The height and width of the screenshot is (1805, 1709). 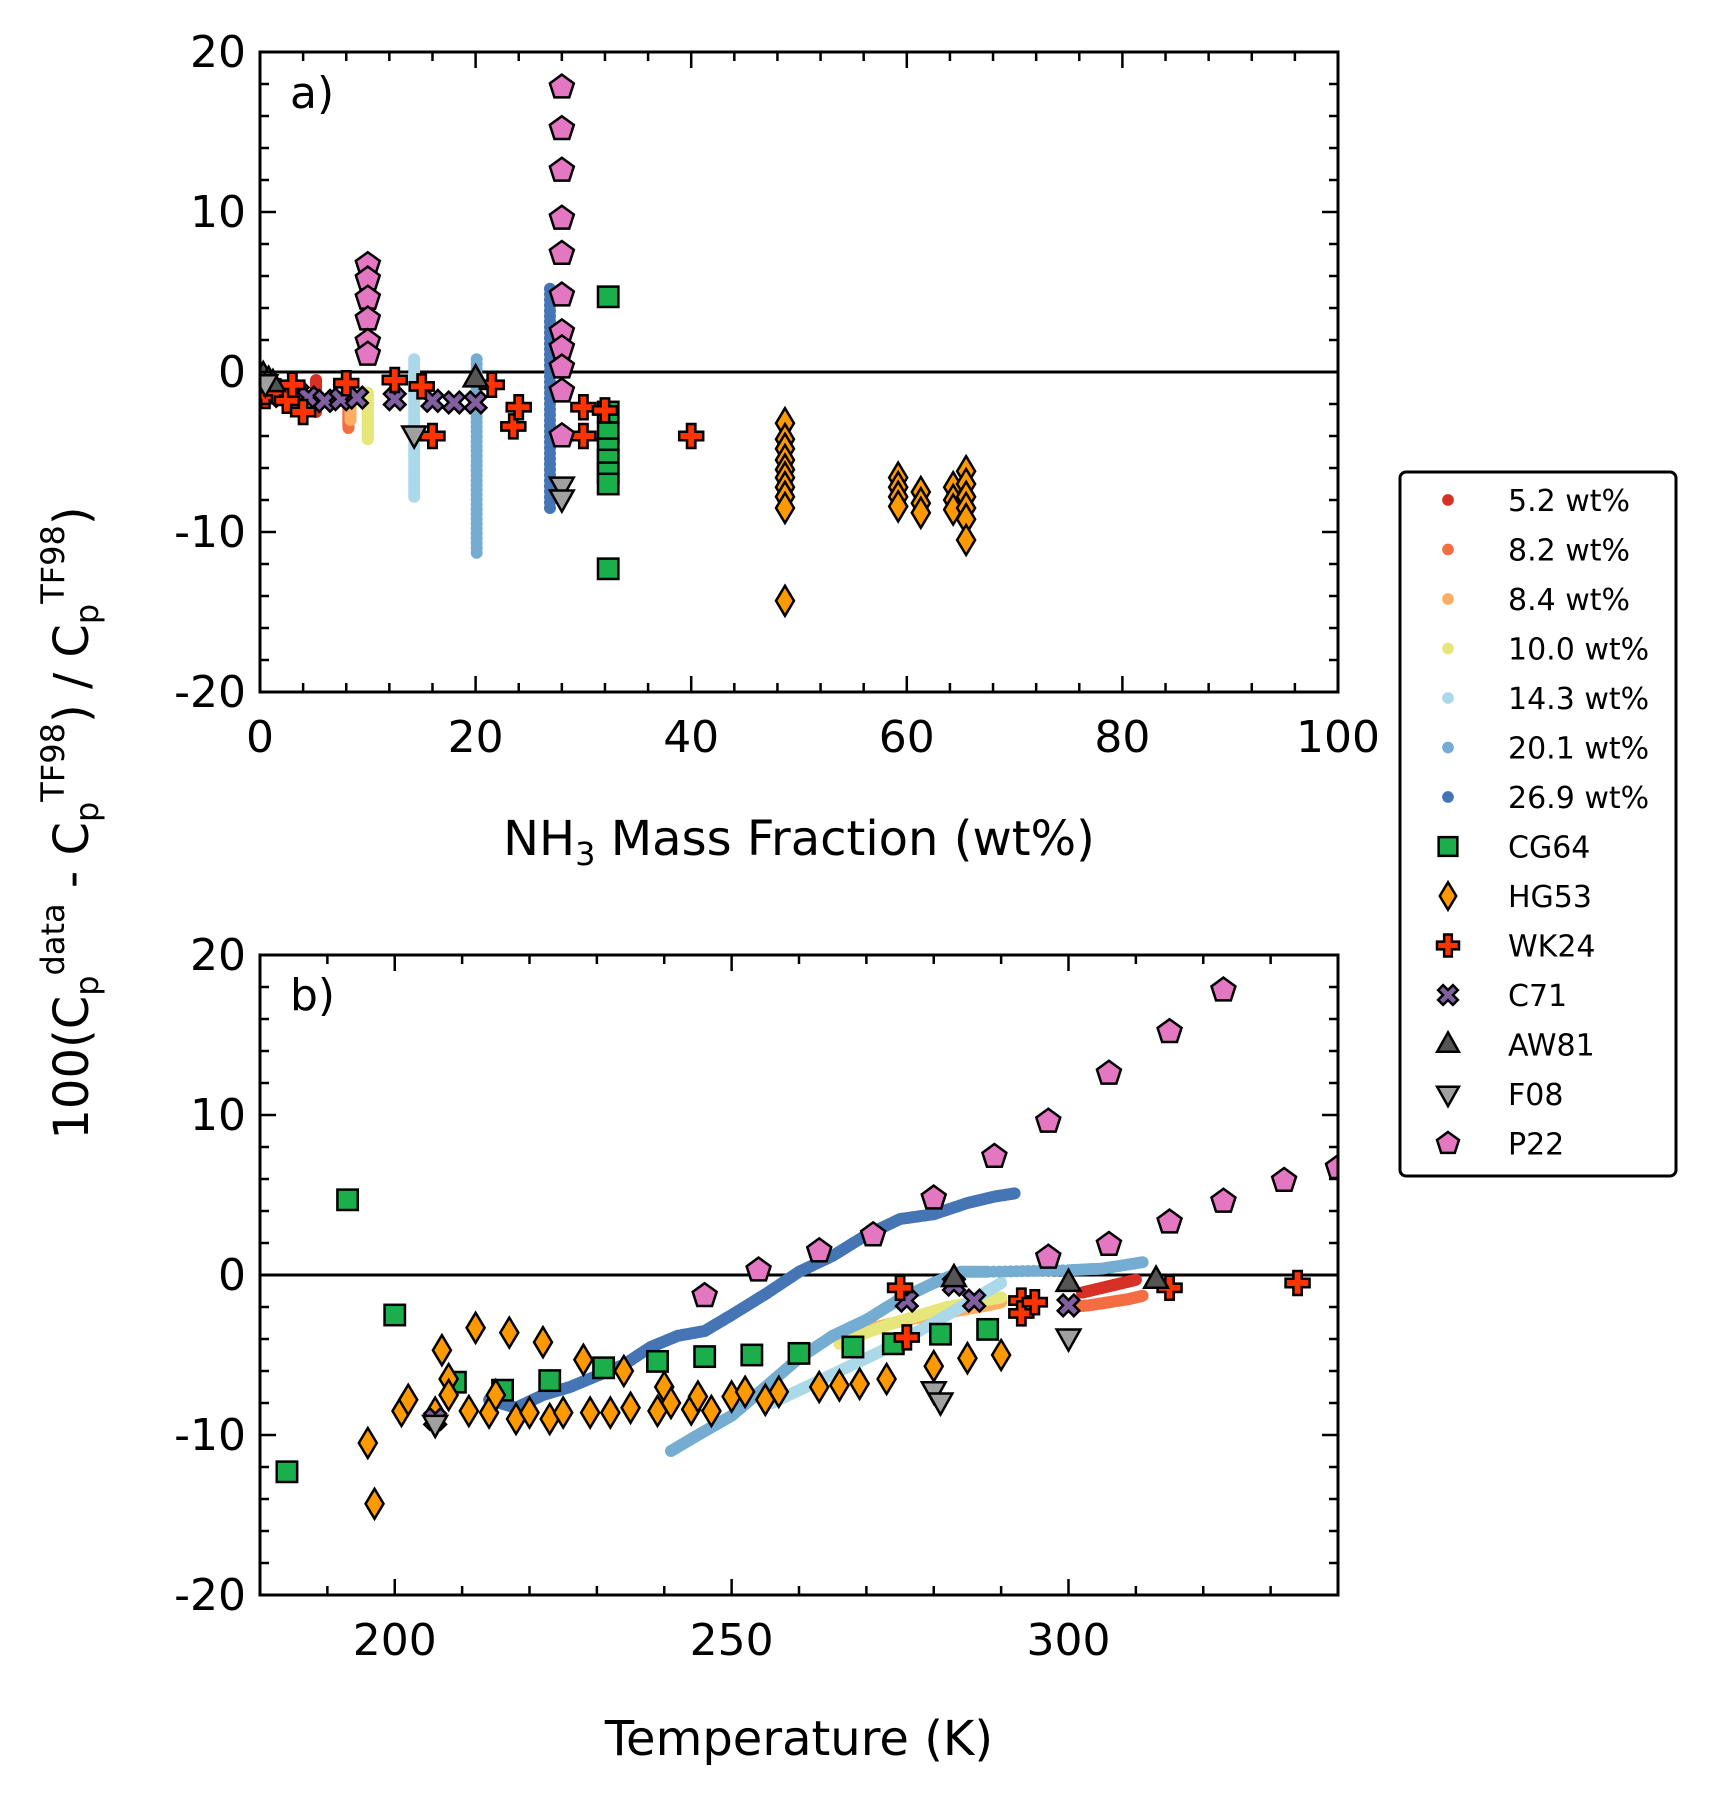 I want to click on panel-b-point-20-1-wt, so click(x=1142, y=1262).